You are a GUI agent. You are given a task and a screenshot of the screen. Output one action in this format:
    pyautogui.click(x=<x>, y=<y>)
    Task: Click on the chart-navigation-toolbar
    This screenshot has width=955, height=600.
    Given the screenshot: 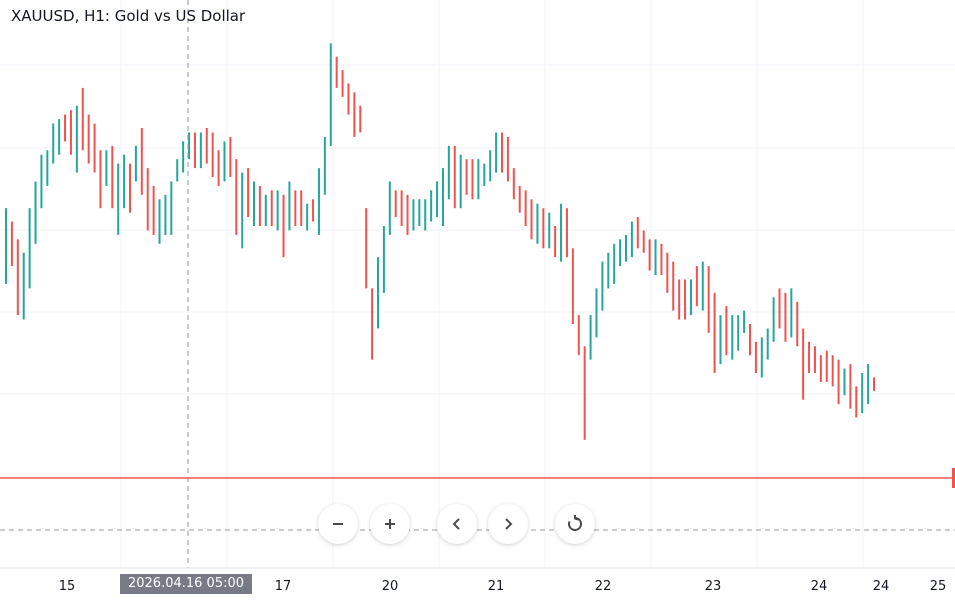 What is the action you would take?
    pyautogui.click(x=458, y=524)
    